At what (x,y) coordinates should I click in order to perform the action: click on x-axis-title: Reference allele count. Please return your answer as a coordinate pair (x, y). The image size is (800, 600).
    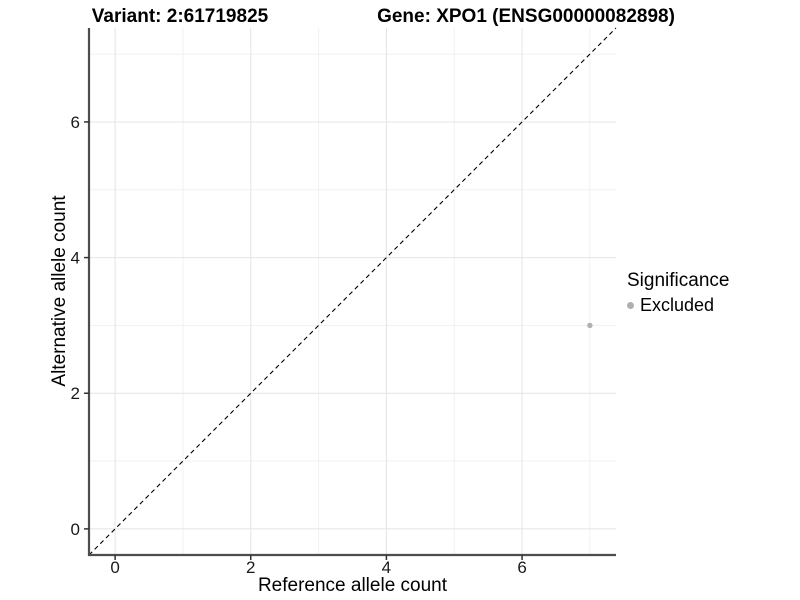
    Looking at the image, I should click on (352, 585).